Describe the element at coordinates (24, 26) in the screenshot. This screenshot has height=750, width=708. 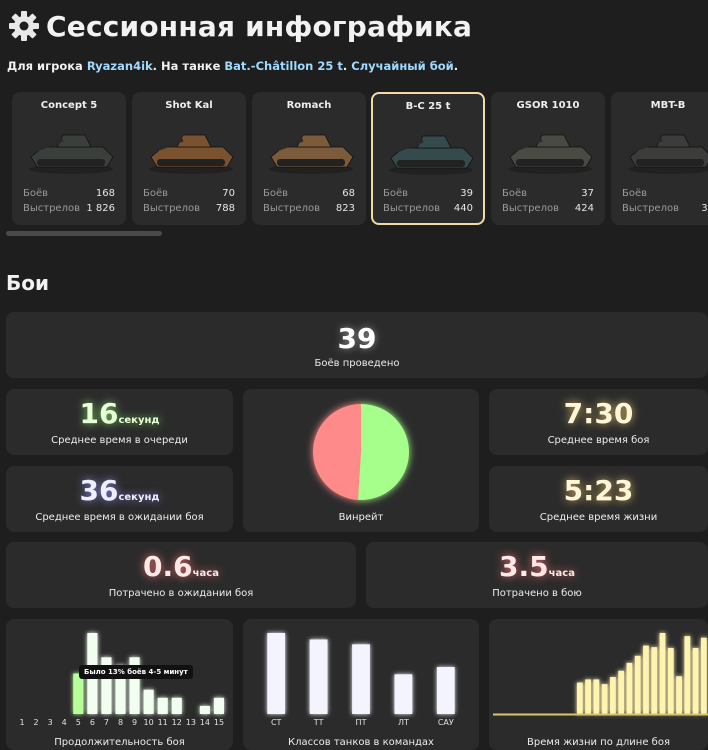
I see `gear-icon` at that location.